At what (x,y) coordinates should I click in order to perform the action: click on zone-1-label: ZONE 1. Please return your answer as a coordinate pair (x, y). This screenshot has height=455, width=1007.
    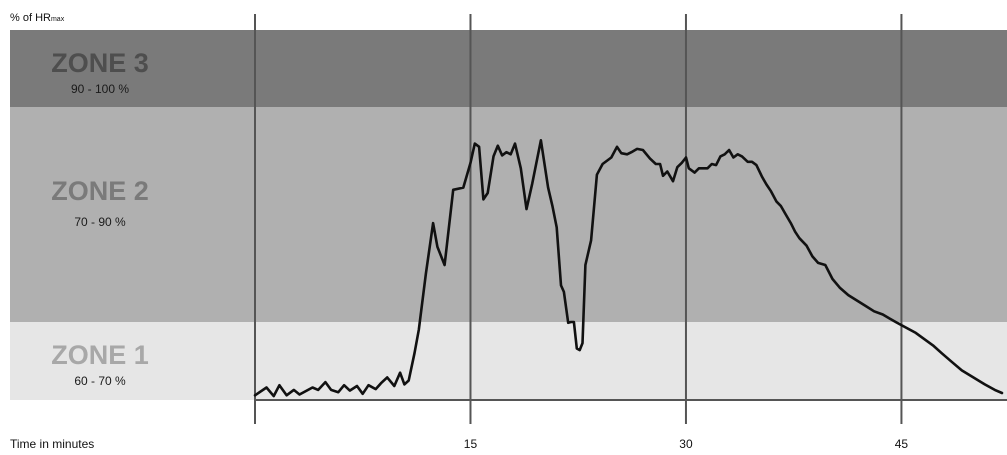
    Looking at the image, I should click on (100, 355).